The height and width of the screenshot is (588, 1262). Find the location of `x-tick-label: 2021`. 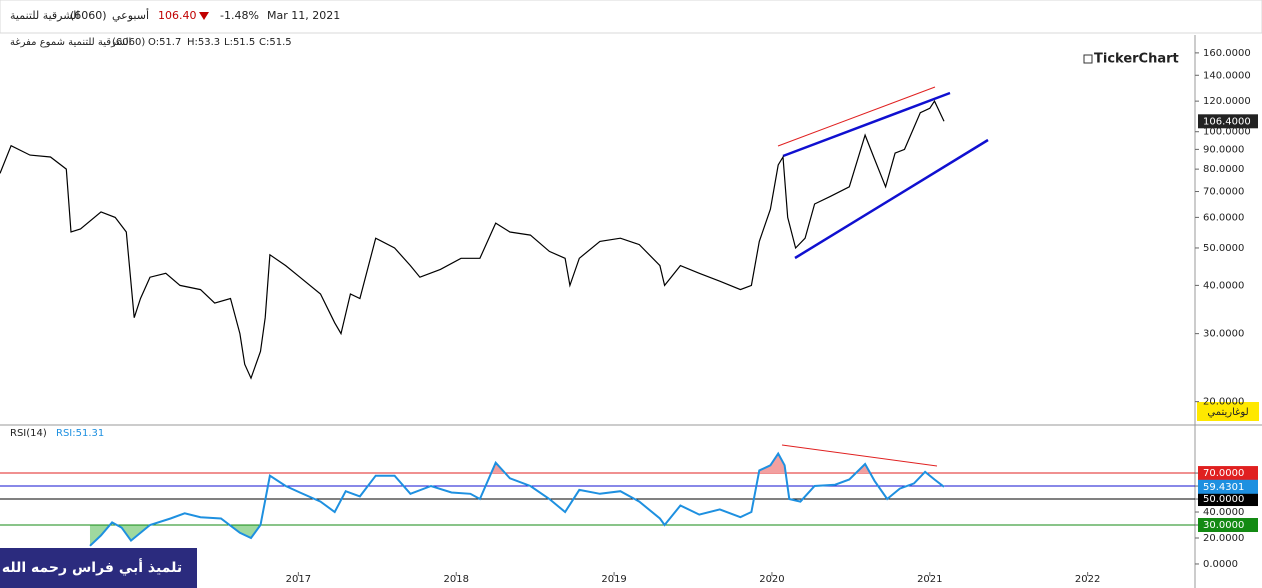

x-tick-label: 2021 is located at coordinates (929, 579).